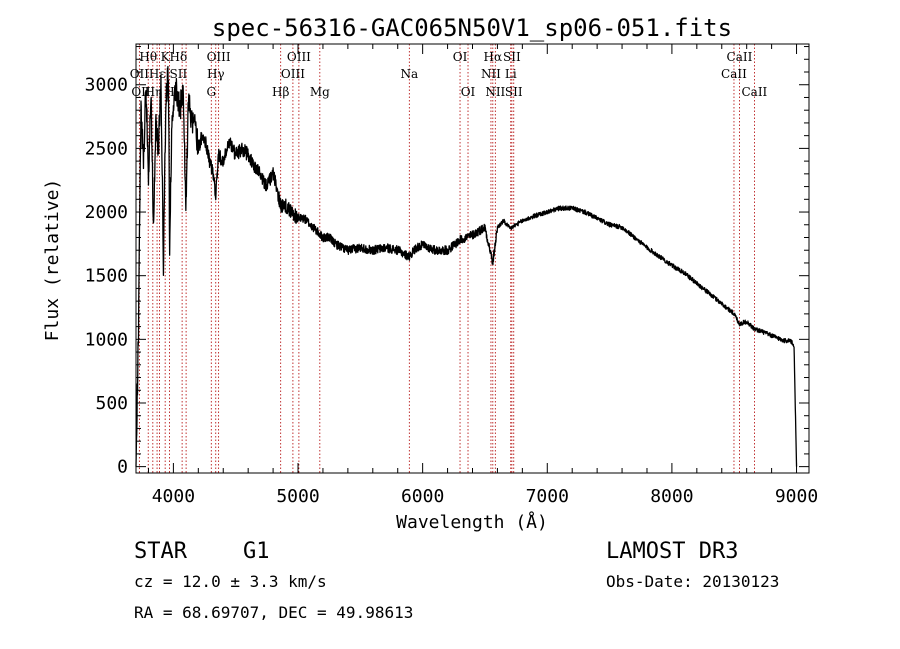 This screenshot has width=900, height=649. I want to click on line-label-hβ: Hβ, so click(280, 92).